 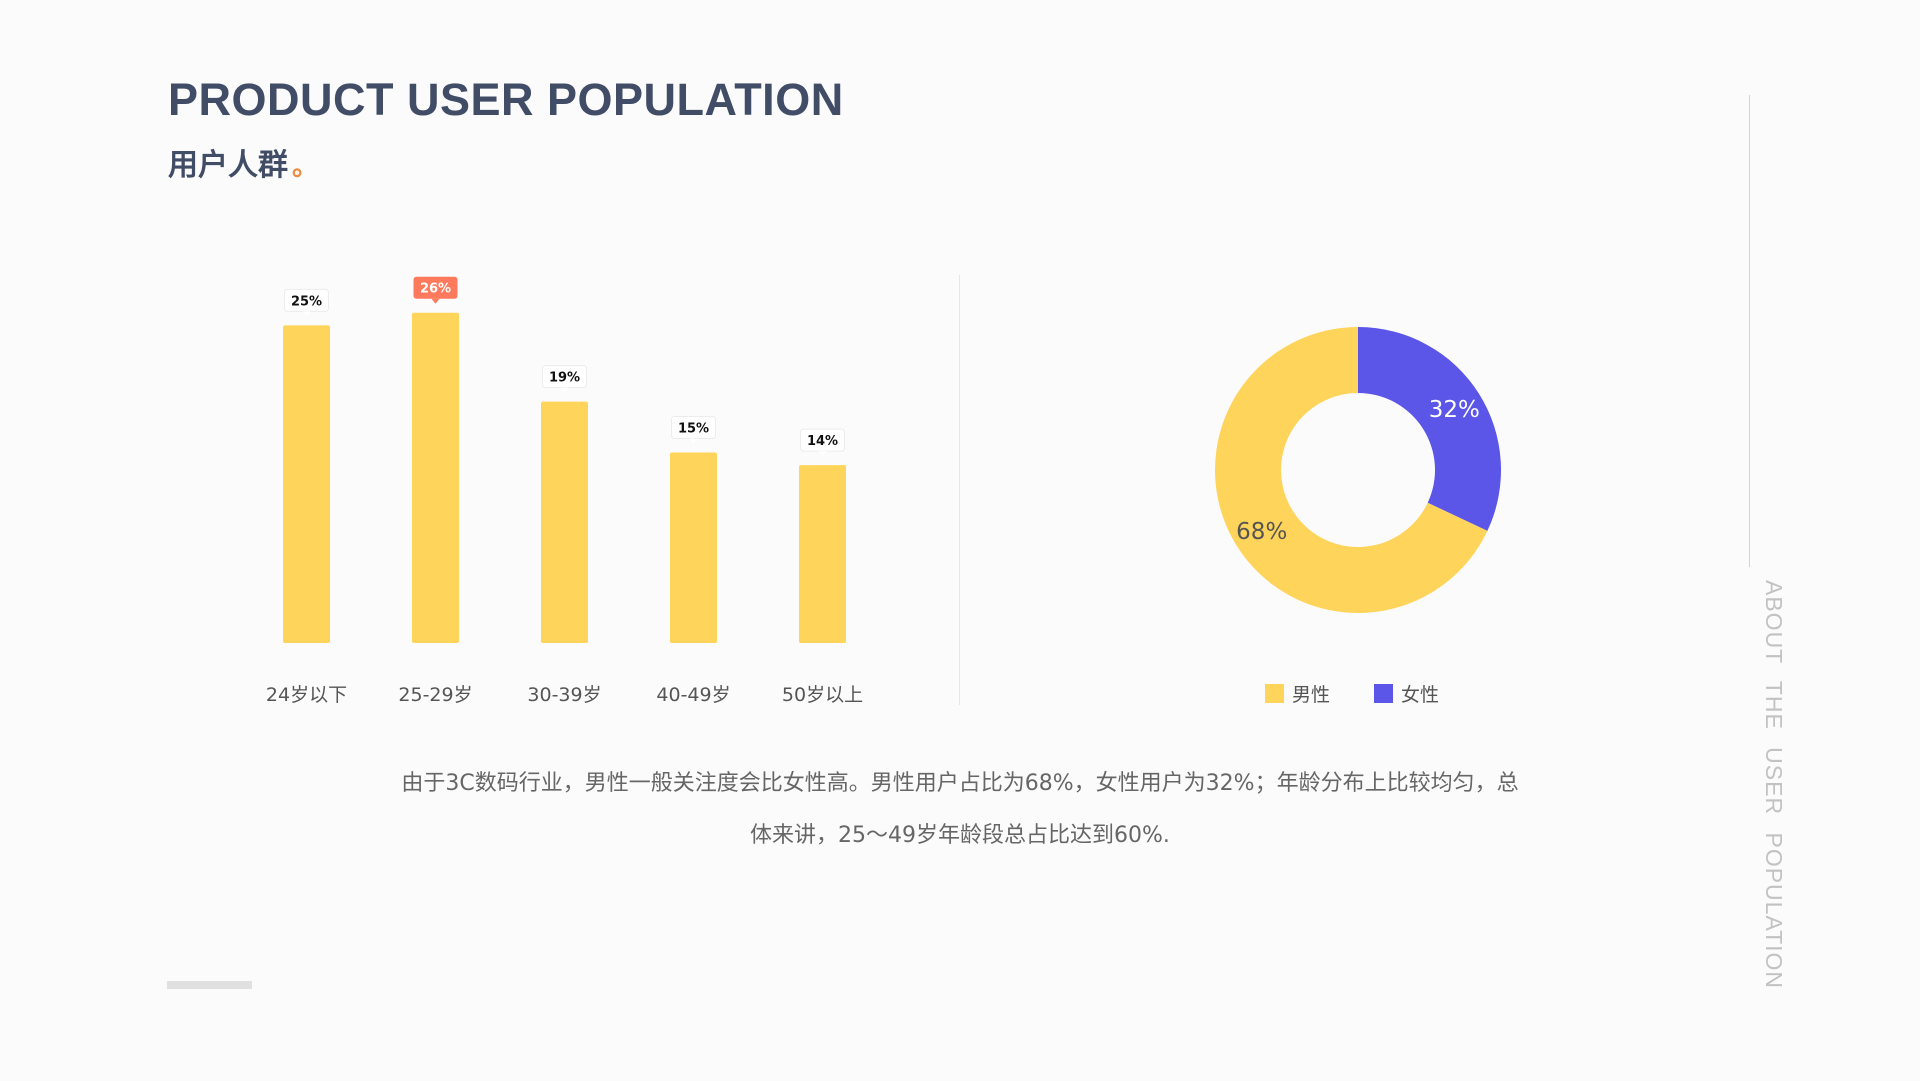 I want to click on bar-value-label-3: 19%, so click(x=564, y=378).